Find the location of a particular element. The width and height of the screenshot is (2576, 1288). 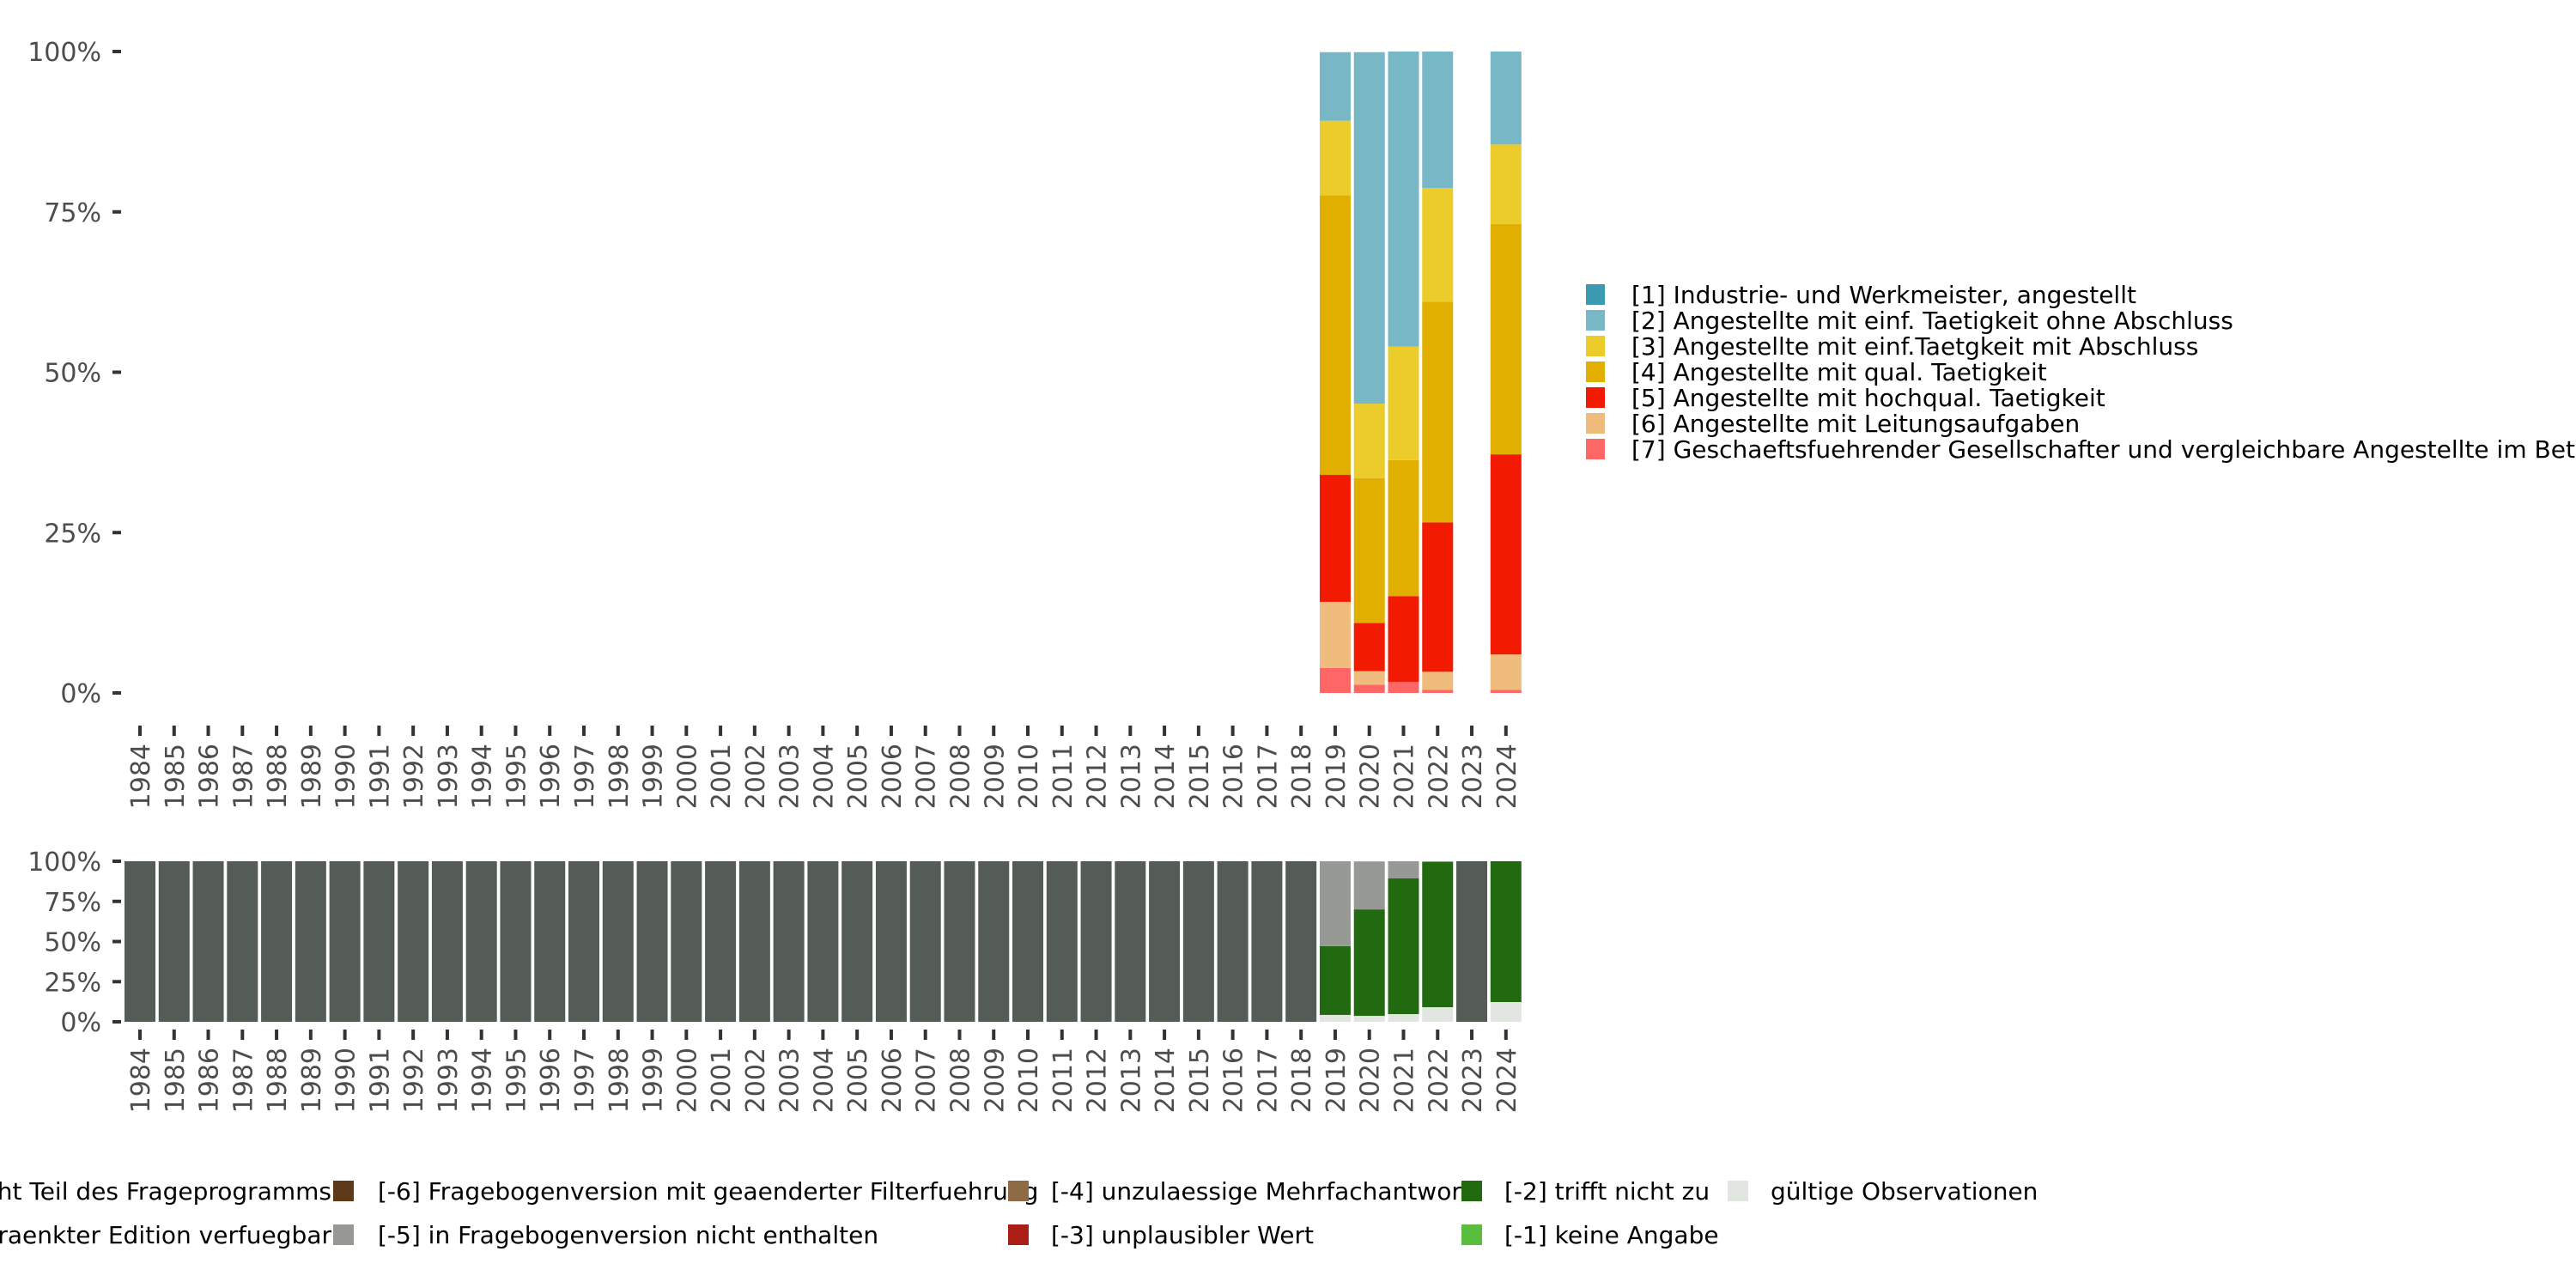

bar-segment-1998 is located at coordinates (618, 941).